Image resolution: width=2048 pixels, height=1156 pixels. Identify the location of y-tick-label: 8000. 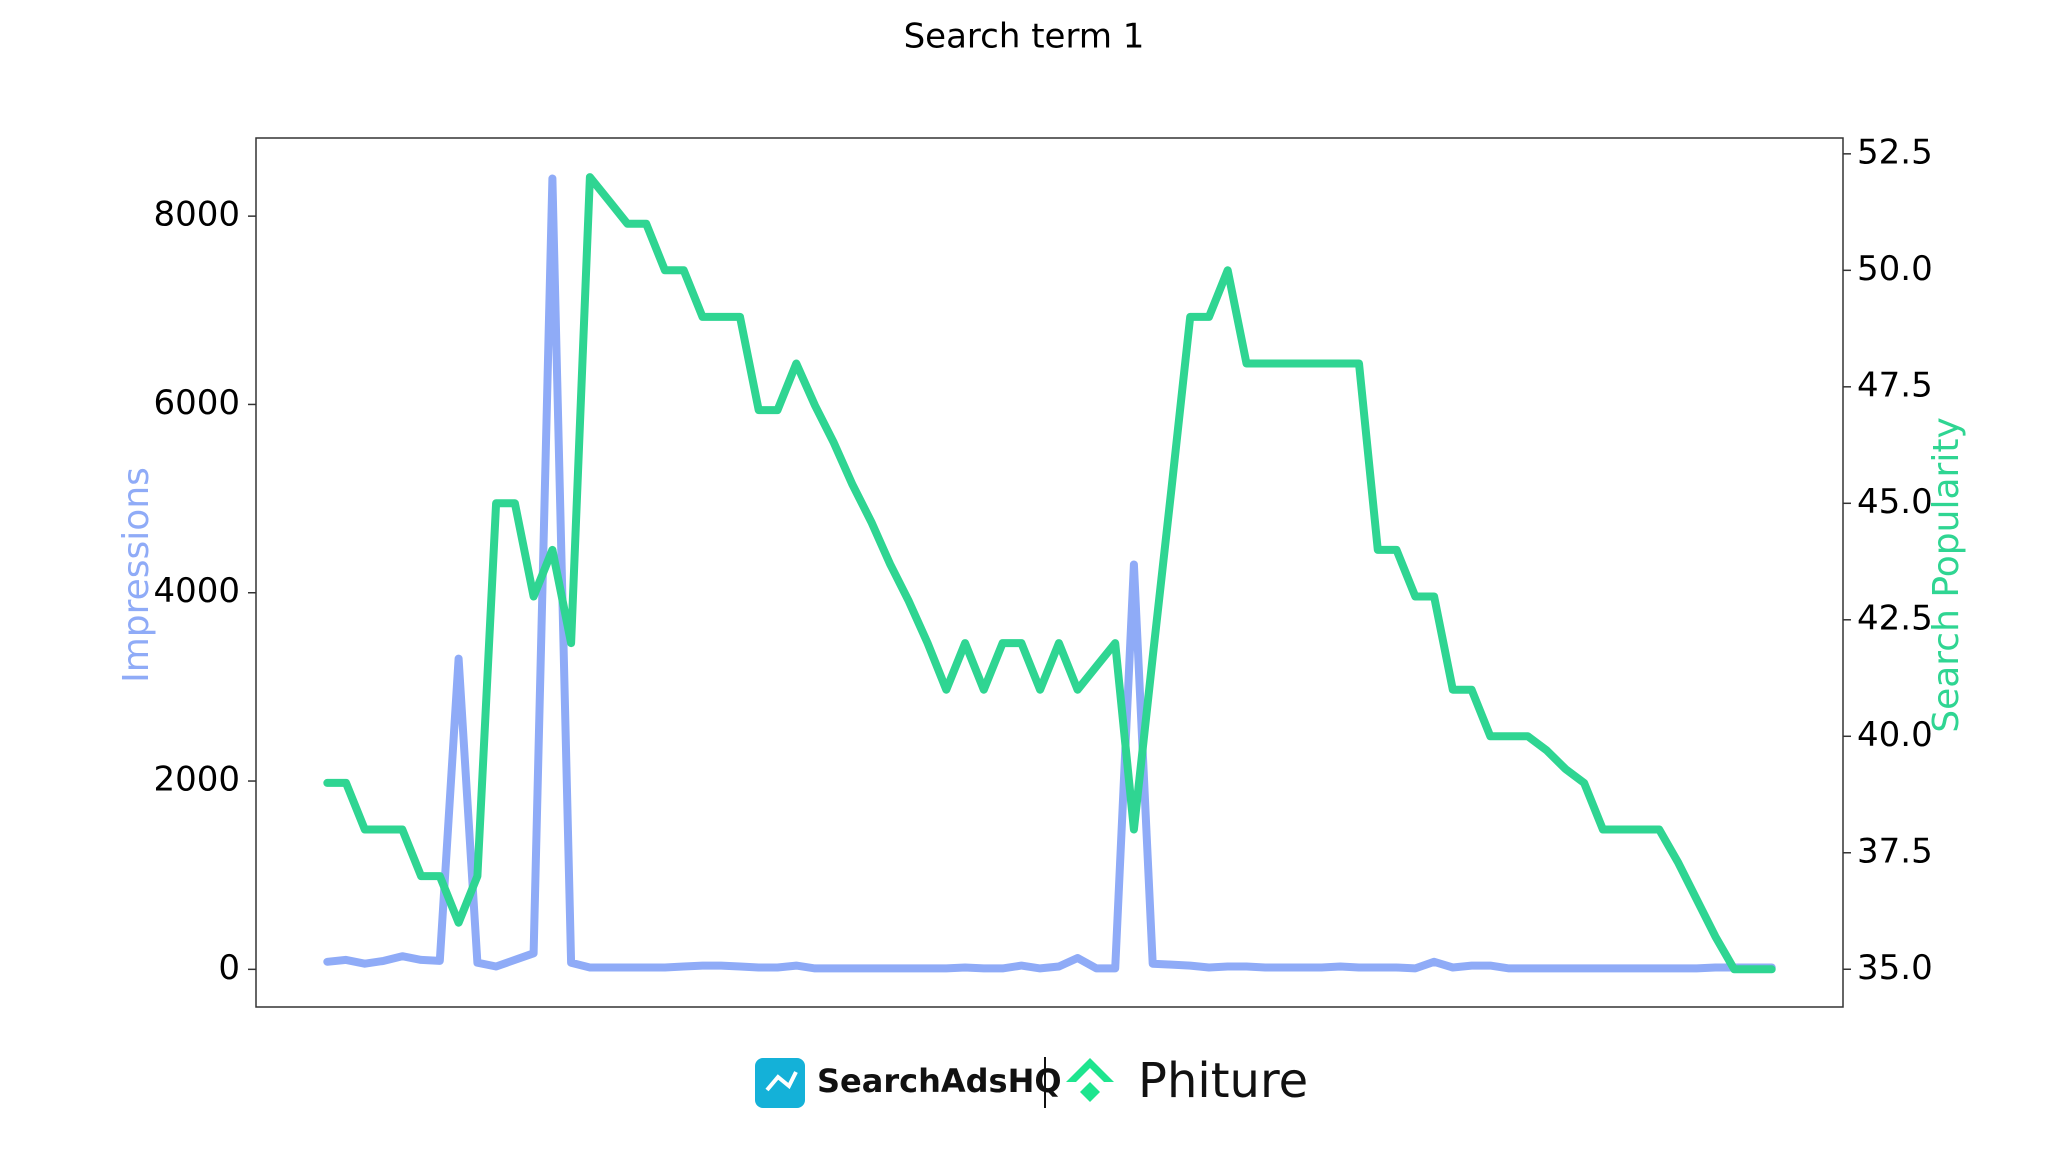
(196, 215).